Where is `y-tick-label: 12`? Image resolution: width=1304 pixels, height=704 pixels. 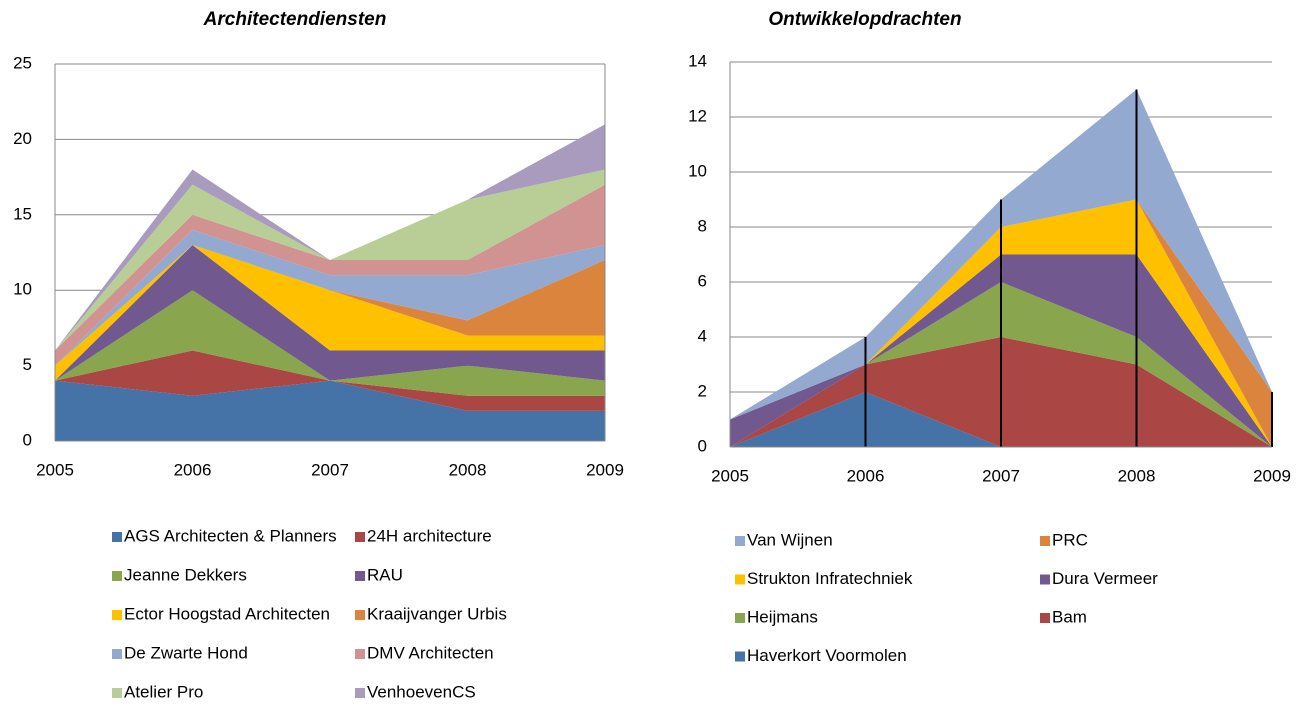 y-tick-label: 12 is located at coordinates (697, 115).